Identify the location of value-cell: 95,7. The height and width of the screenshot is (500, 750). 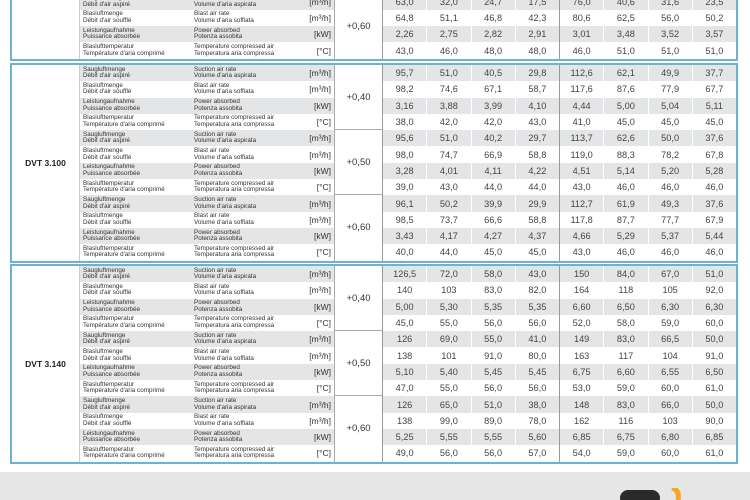
(404, 73).